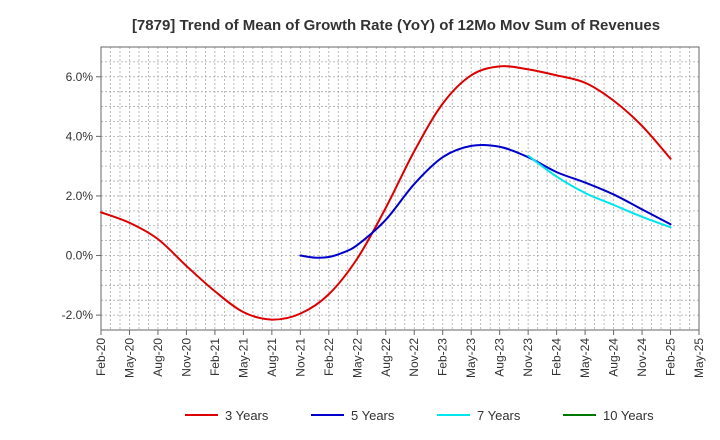 Image resolution: width=720 pixels, height=440 pixels. What do you see at coordinates (186, 357) in the screenshot?
I see `x-tick-label: Nov-20` at bounding box center [186, 357].